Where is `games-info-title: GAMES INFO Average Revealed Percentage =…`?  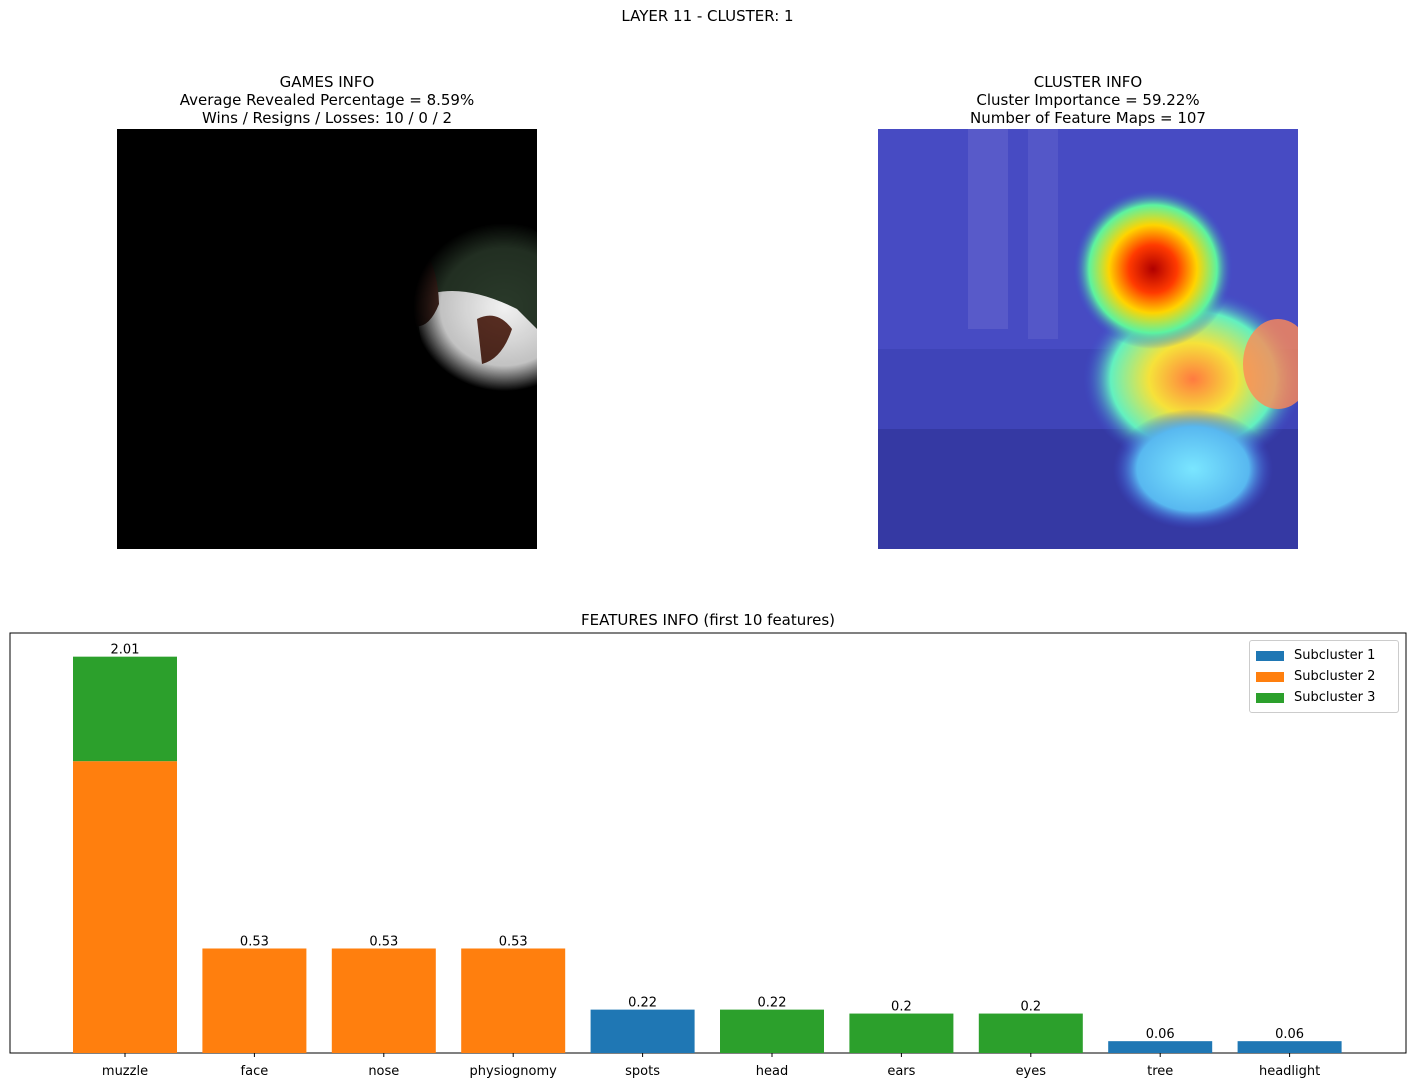 games-info-title: GAMES INFO Average Revealed Percentage =… is located at coordinates (327, 100).